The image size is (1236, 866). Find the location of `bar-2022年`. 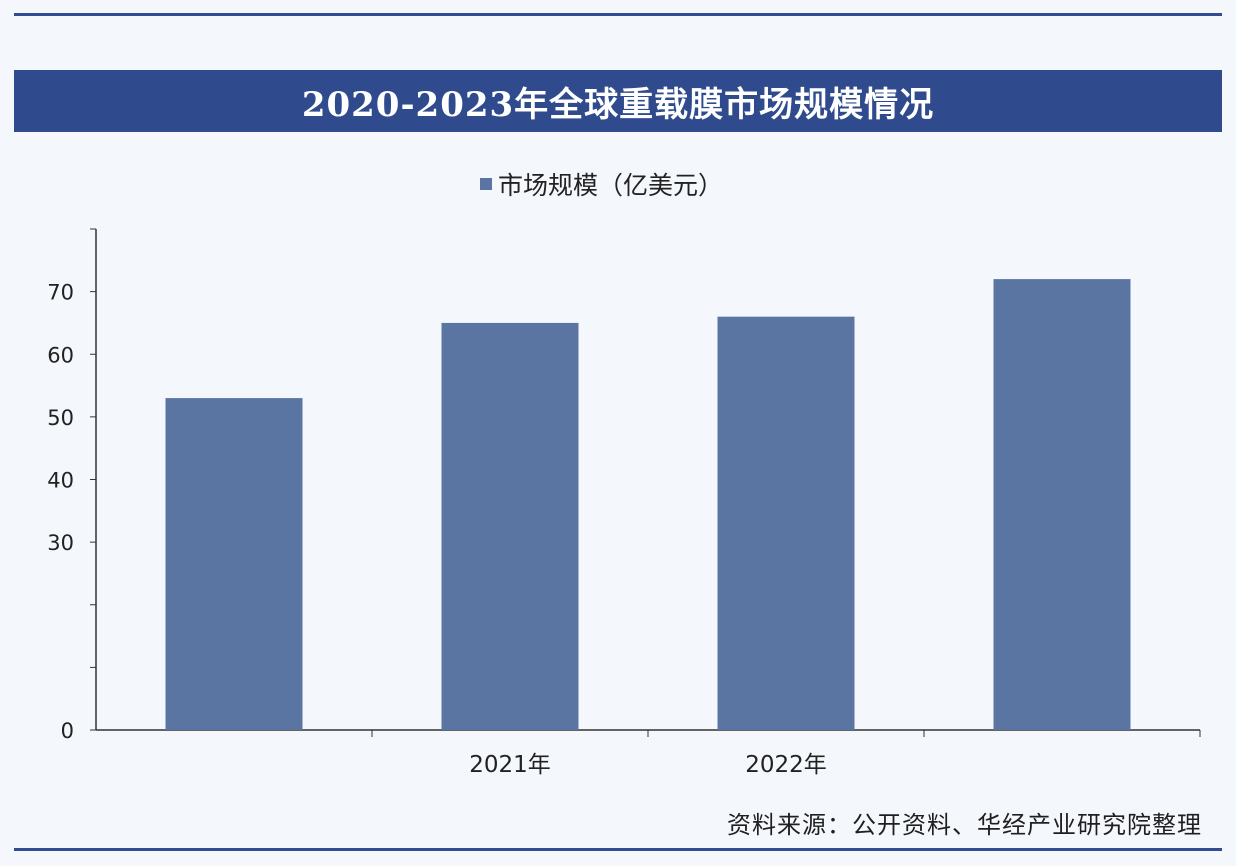

bar-2022年 is located at coordinates (786, 523).